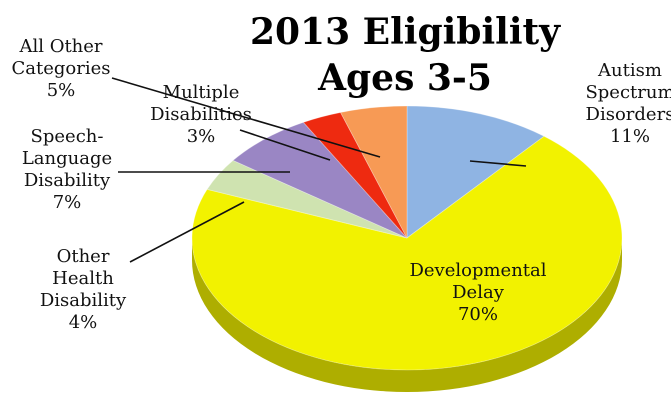 This screenshot has width=671, height=407. What do you see at coordinates (404, 78) in the screenshot?
I see `chart-title-line2: Ages 3-5` at bounding box center [404, 78].